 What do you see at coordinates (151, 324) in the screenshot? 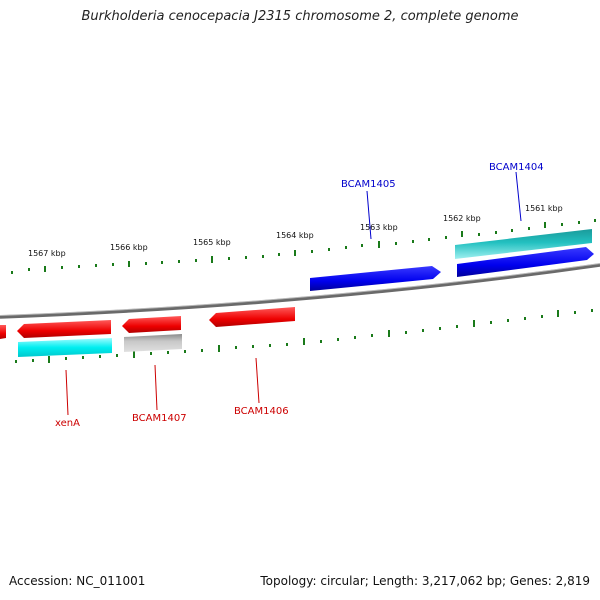
I see `gene-bcam1407` at bounding box center [151, 324].